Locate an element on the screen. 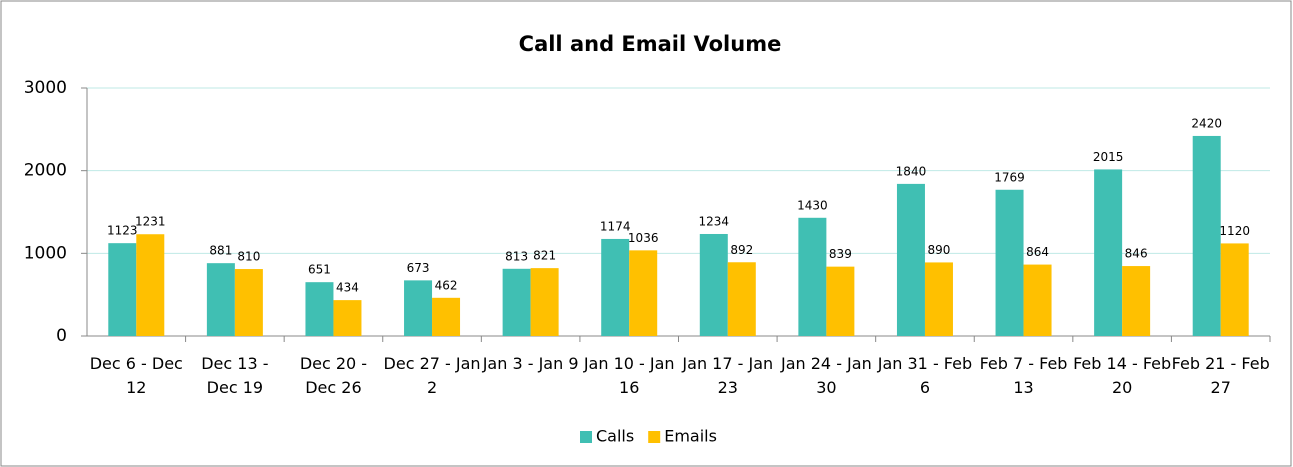 The height and width of the screenshot is (467, 1293). value-label: 821 is located at coordinates (544, 256).